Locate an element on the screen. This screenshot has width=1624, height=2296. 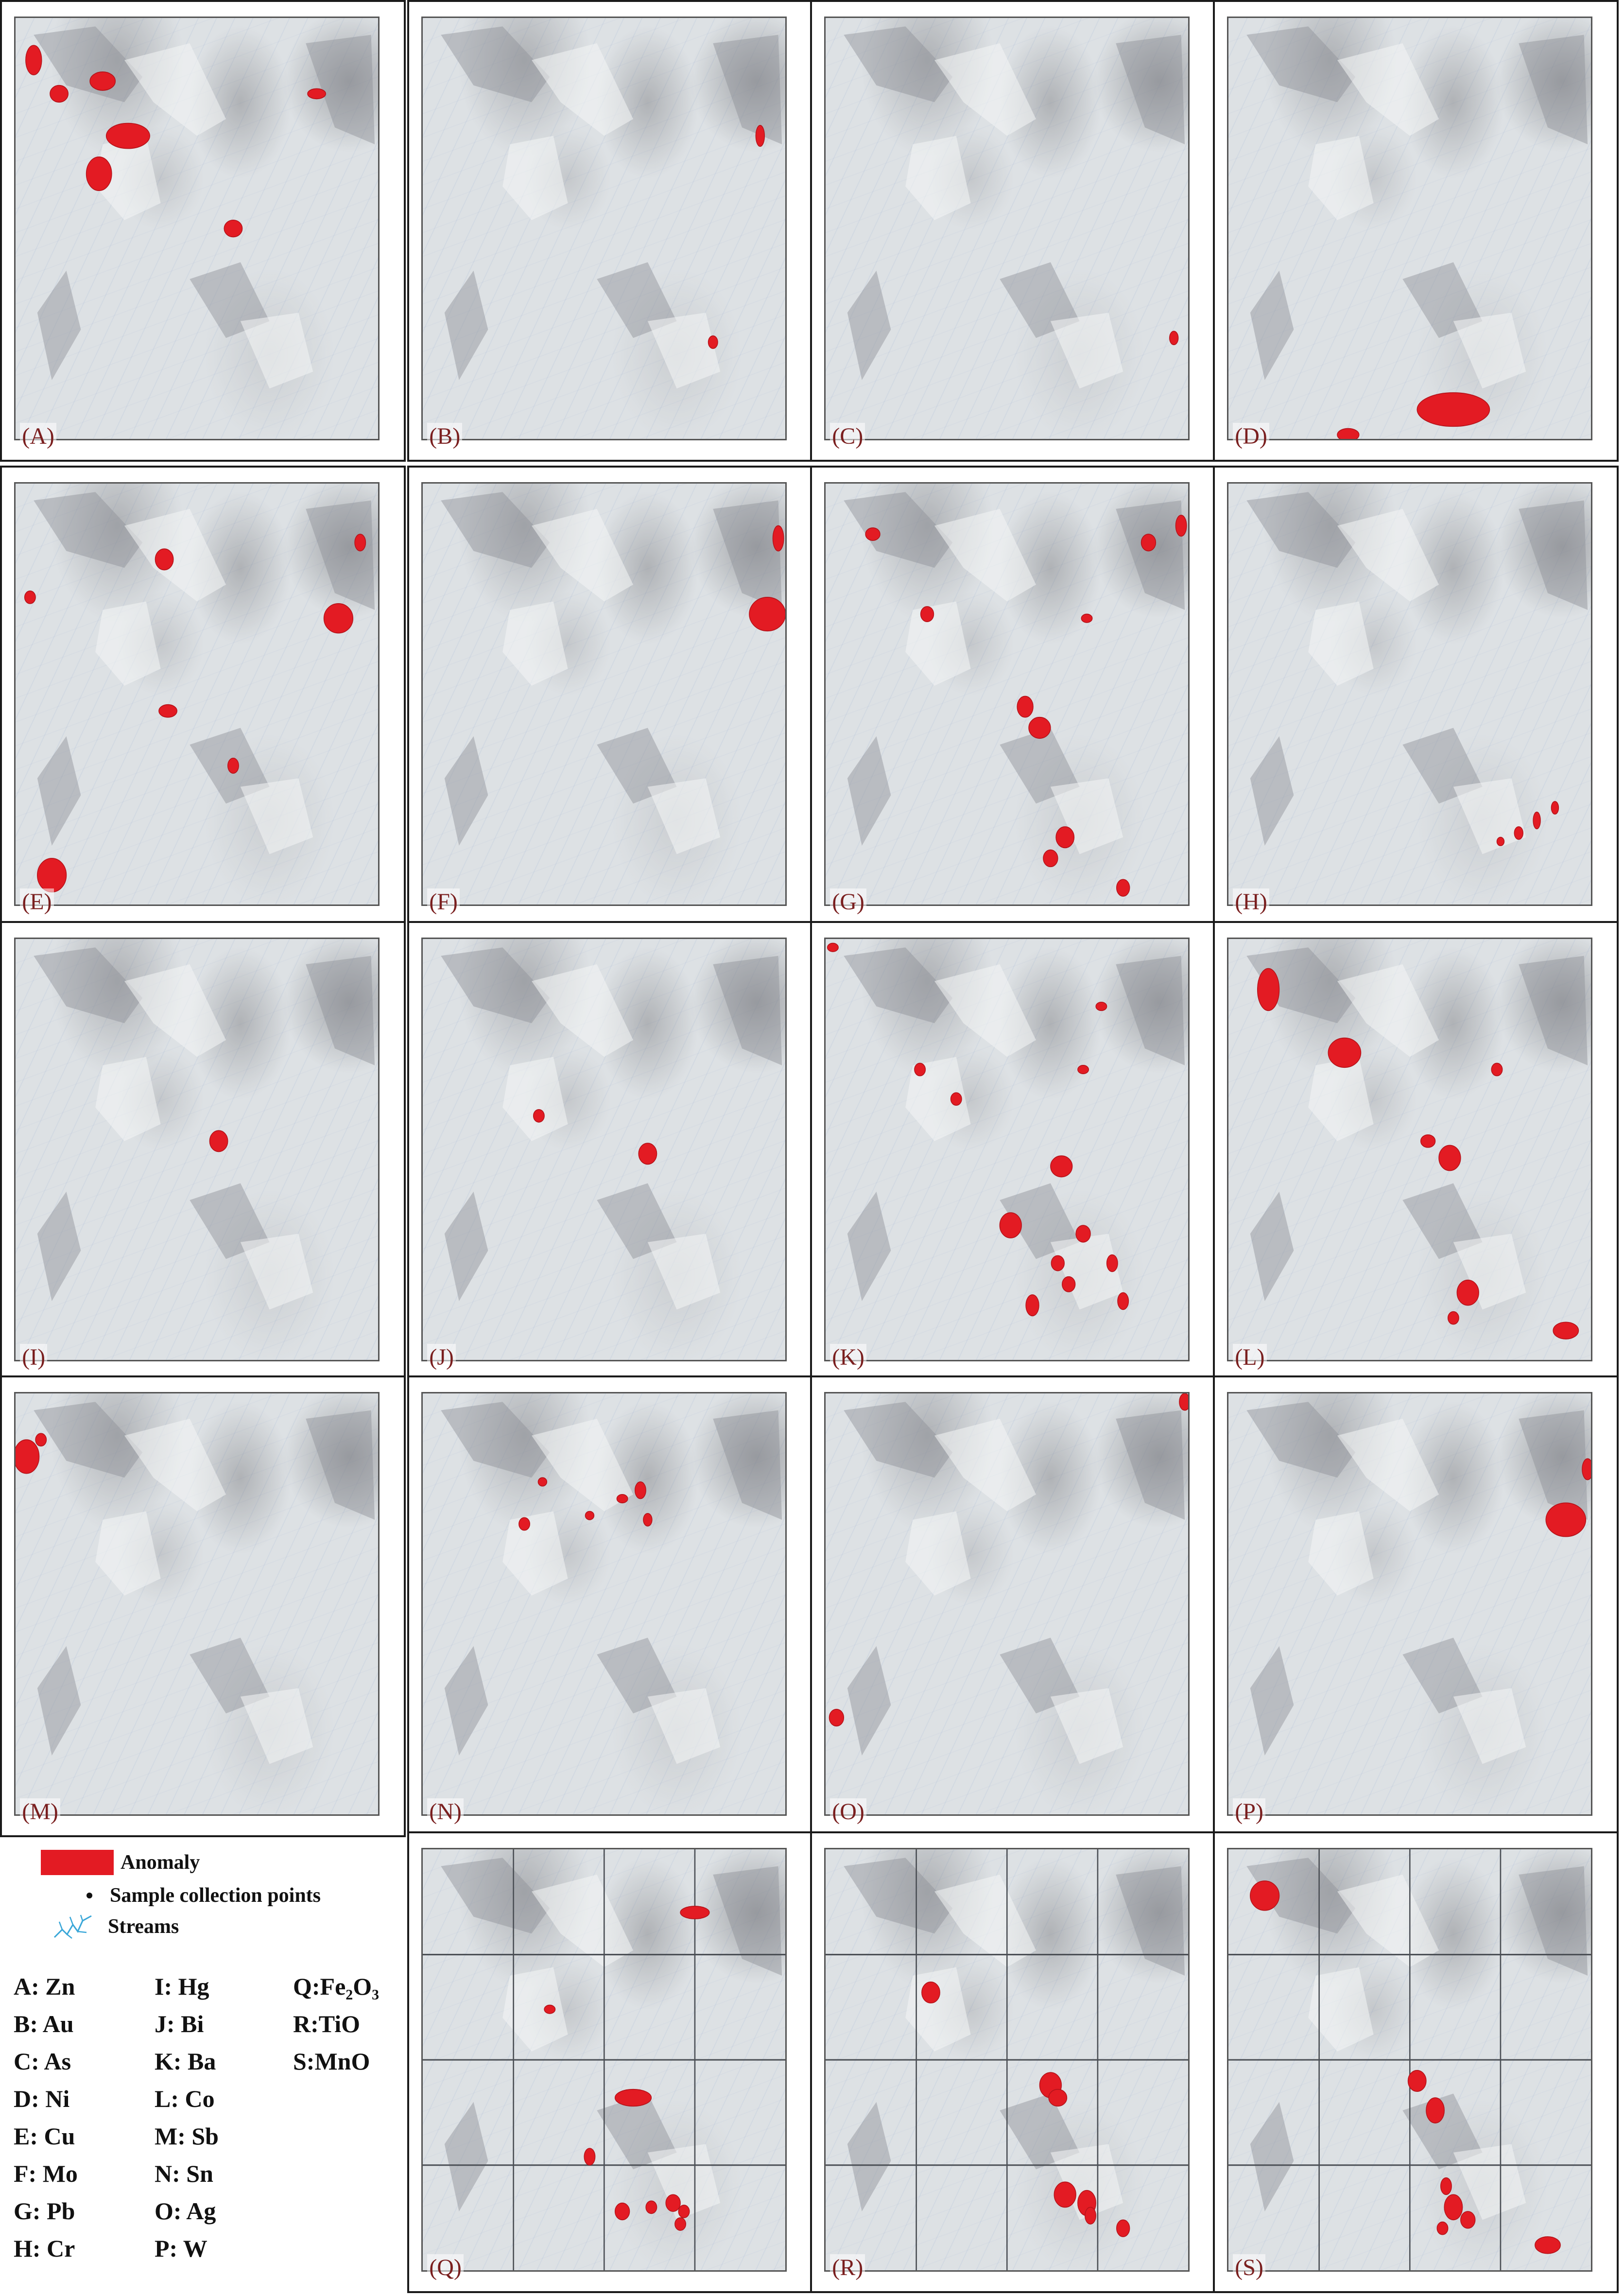
map-panel: (B) is located at coordinates (610, 231).